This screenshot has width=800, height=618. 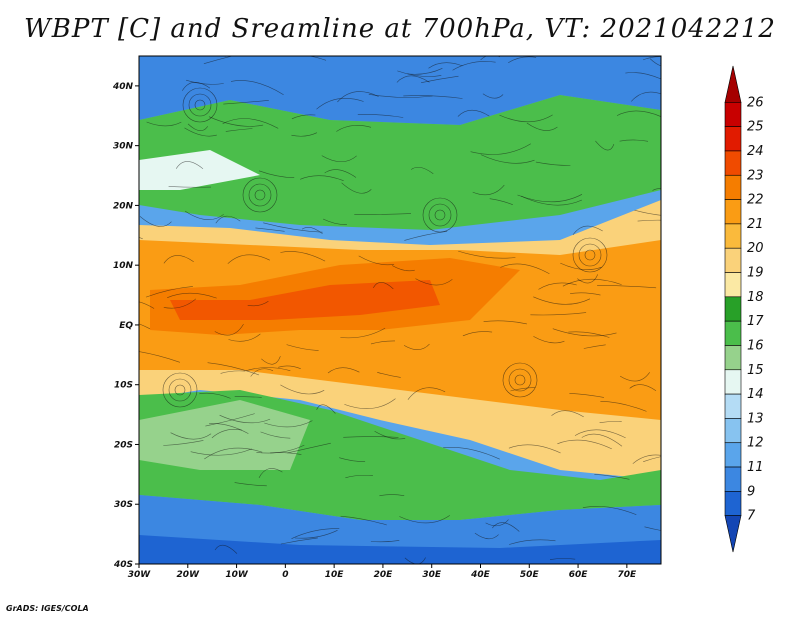 What do you see at coordinates (123, 445) in the screenshot?
I see `lat-label: 20S` at bounding box center [123, 445].